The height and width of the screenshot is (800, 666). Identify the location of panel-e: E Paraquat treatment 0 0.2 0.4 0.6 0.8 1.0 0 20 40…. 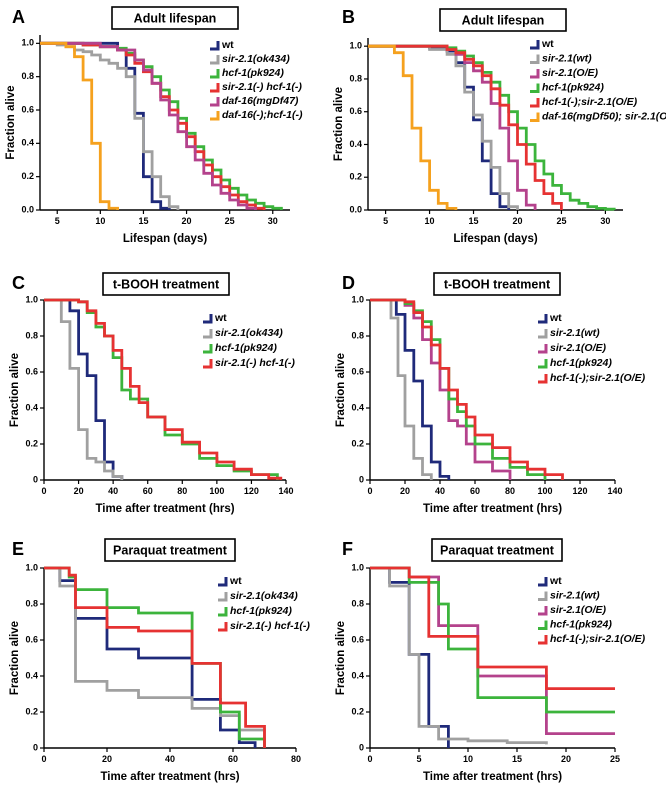
(159, 660).